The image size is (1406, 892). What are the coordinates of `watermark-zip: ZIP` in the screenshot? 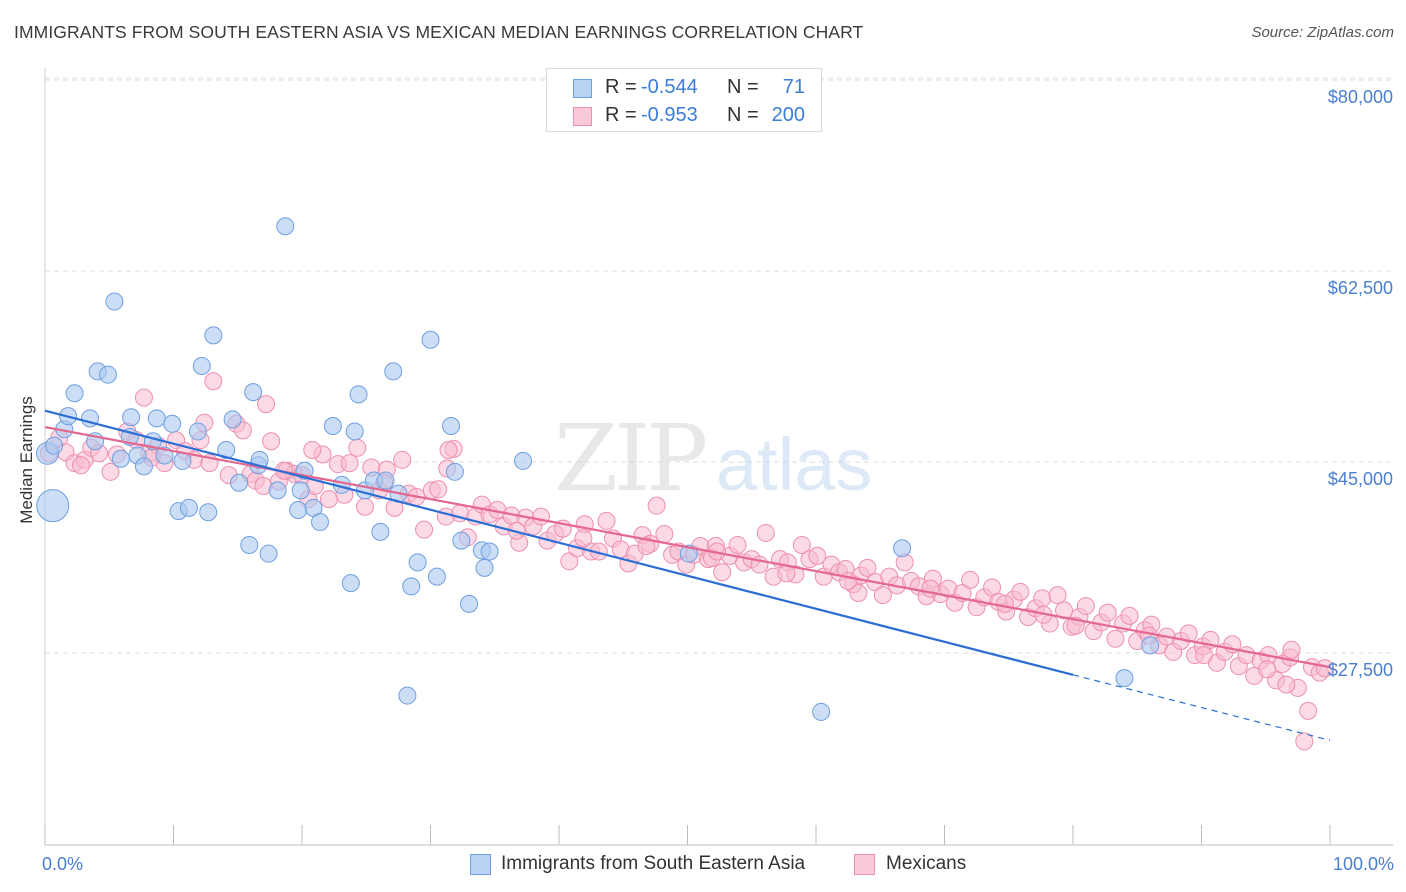 It's located at (629, 458).